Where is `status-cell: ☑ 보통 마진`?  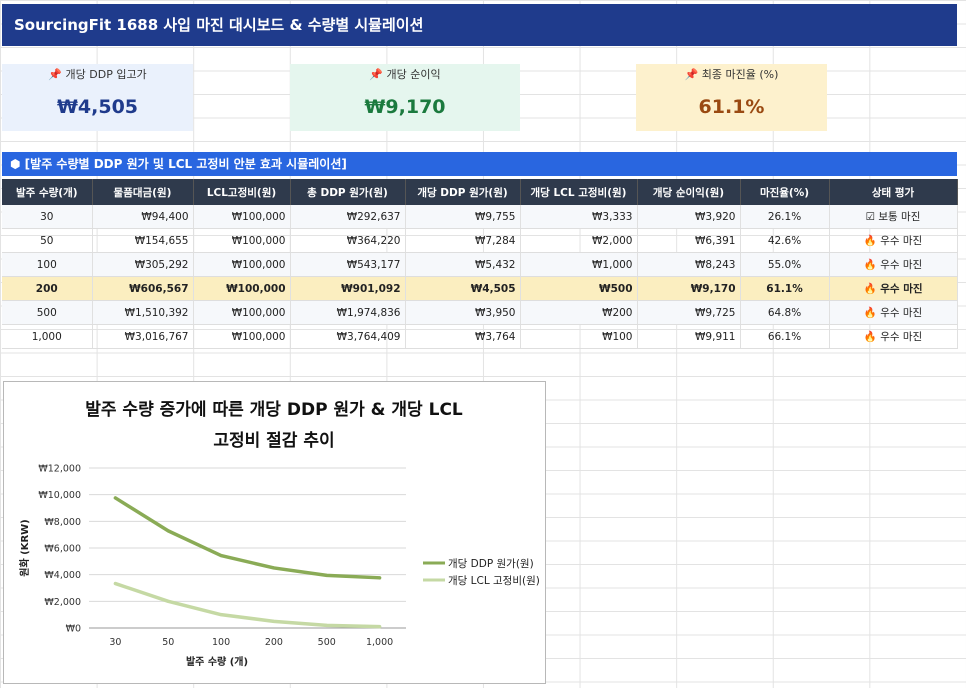 status-cell: ☑ 보통 마진 is located at coordinates (893, 217).